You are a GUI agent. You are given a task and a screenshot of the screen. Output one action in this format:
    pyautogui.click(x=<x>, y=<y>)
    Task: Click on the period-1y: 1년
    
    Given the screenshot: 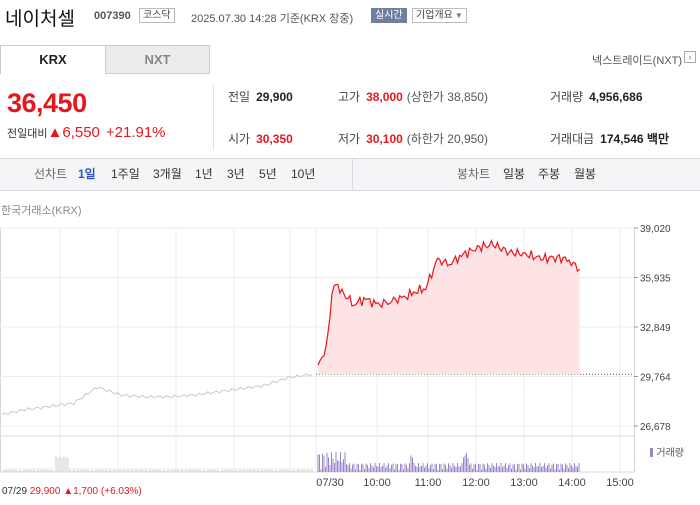 What is the action you would take?
    pyautogui.click(x=204, y=174)
    